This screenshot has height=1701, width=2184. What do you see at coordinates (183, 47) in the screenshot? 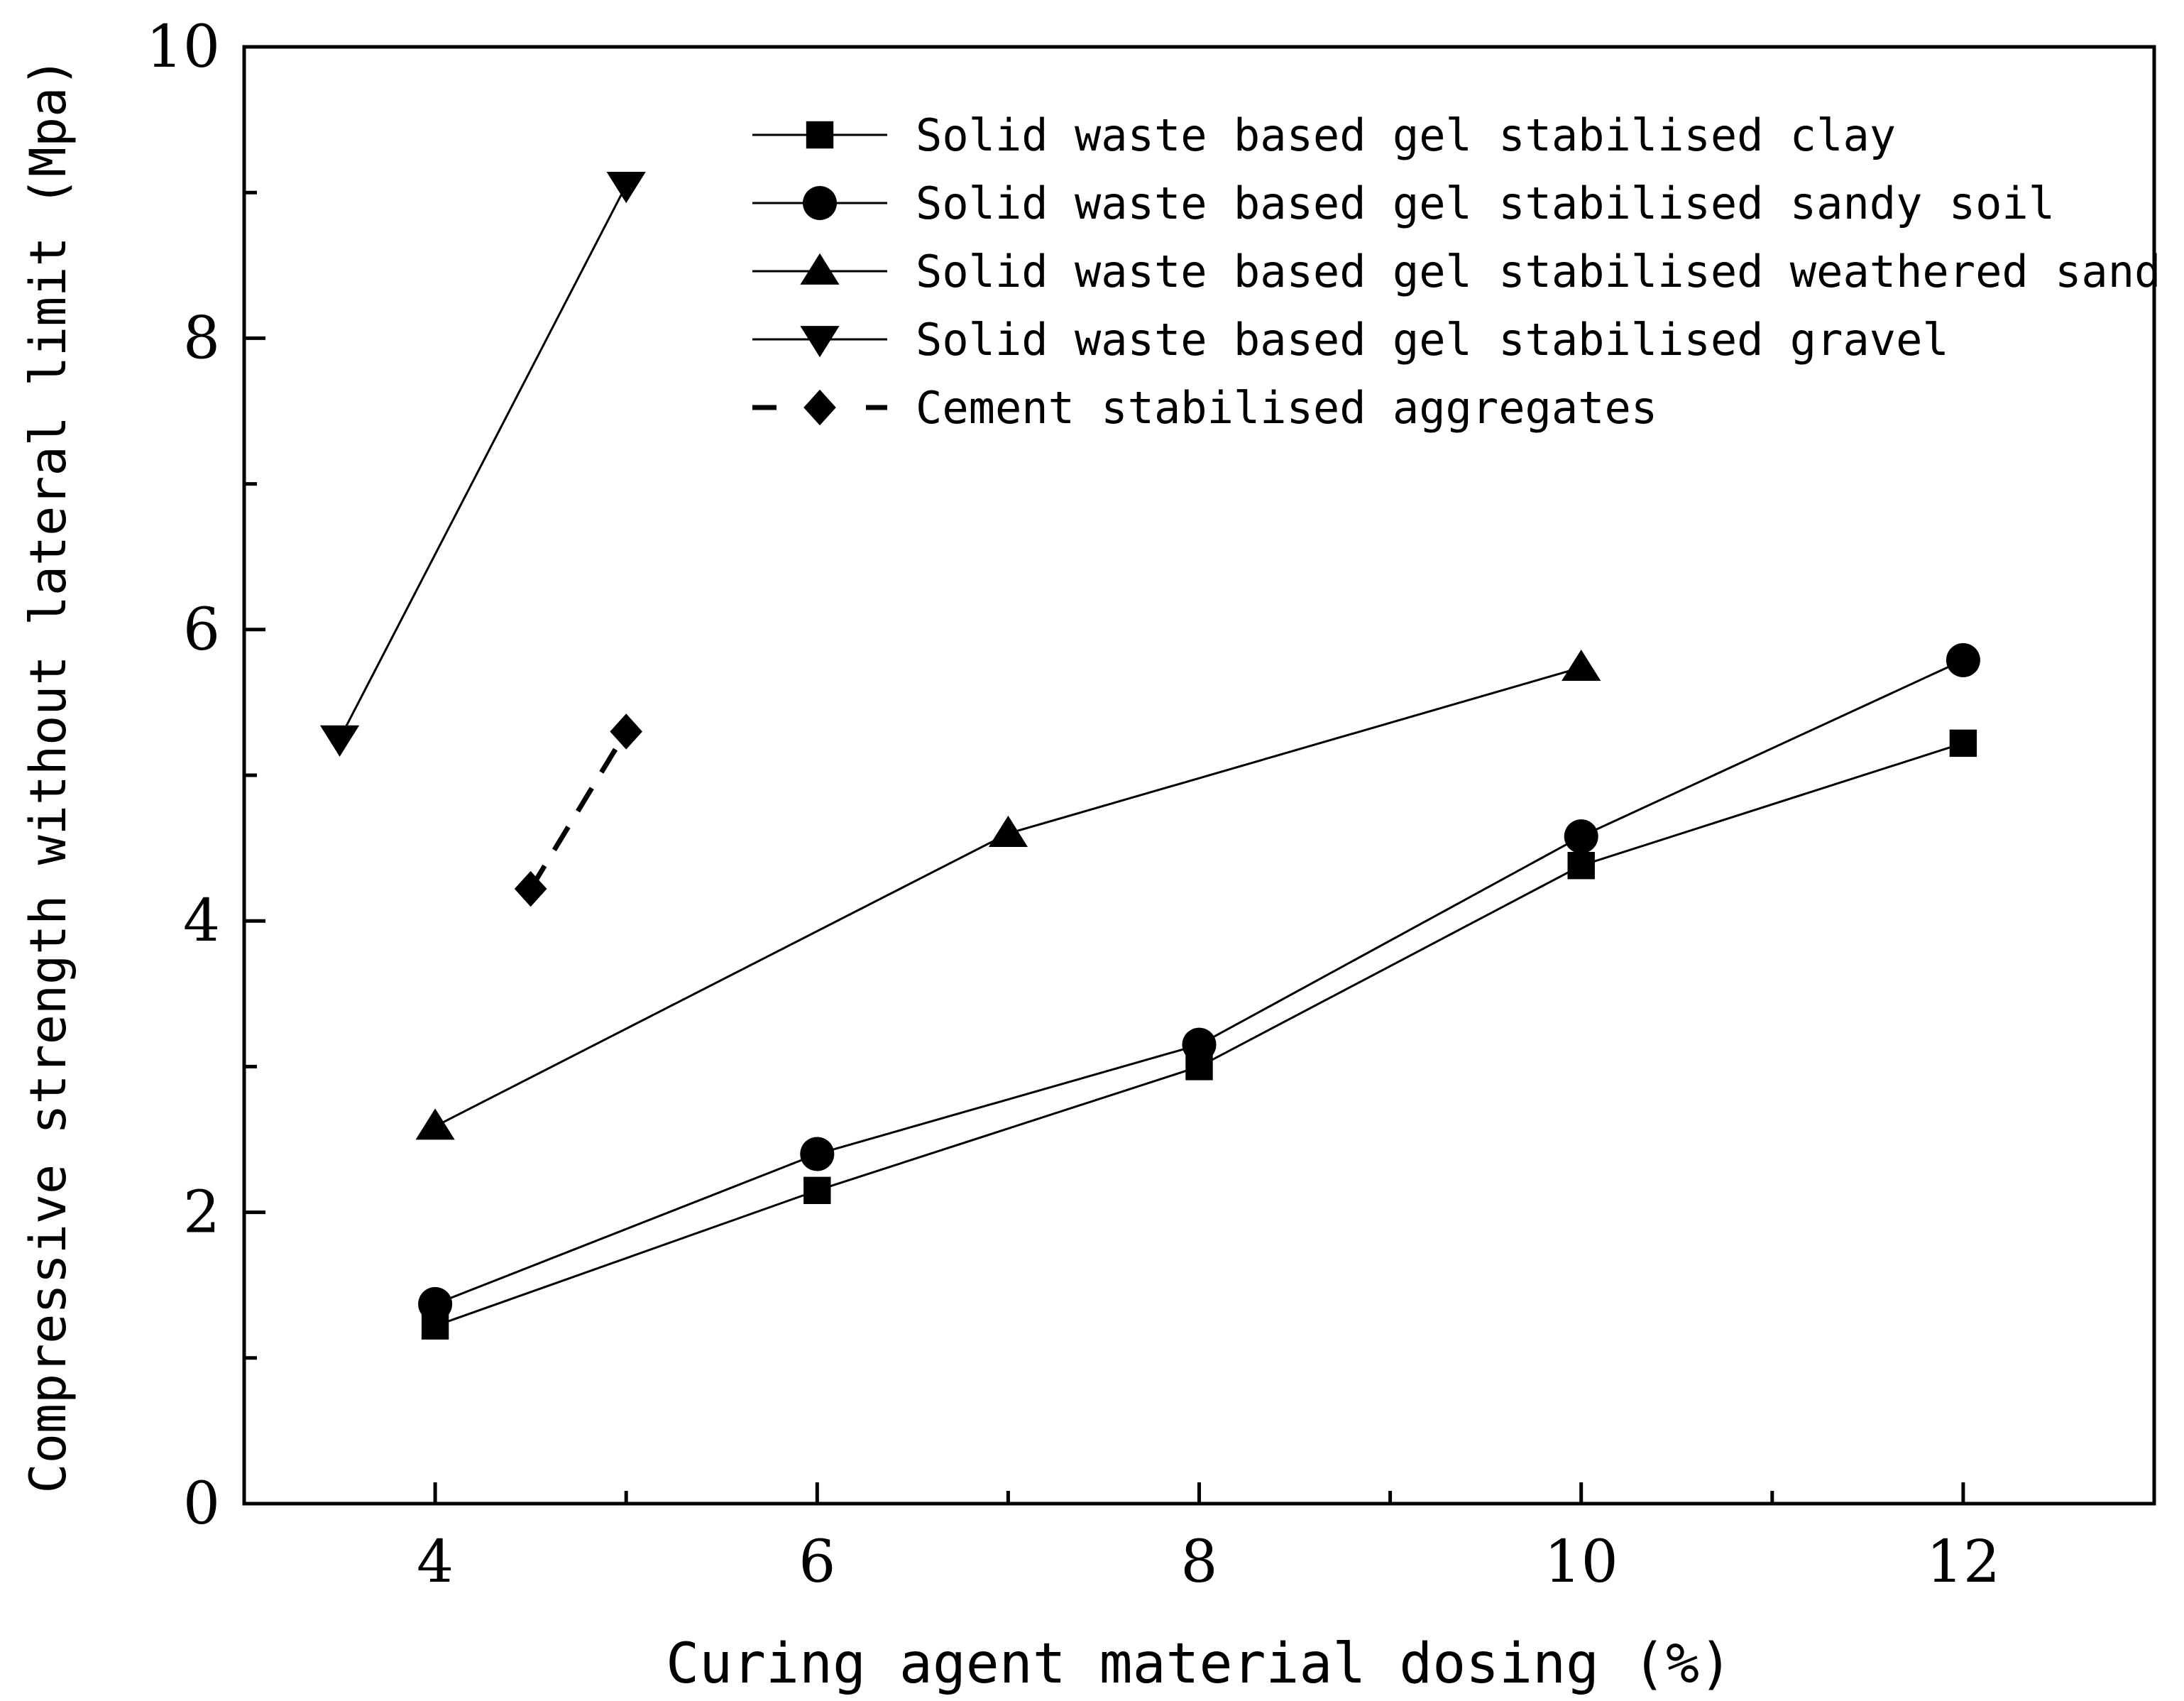
I see `y-tick-label: 10` at bounding box center [183, 47].